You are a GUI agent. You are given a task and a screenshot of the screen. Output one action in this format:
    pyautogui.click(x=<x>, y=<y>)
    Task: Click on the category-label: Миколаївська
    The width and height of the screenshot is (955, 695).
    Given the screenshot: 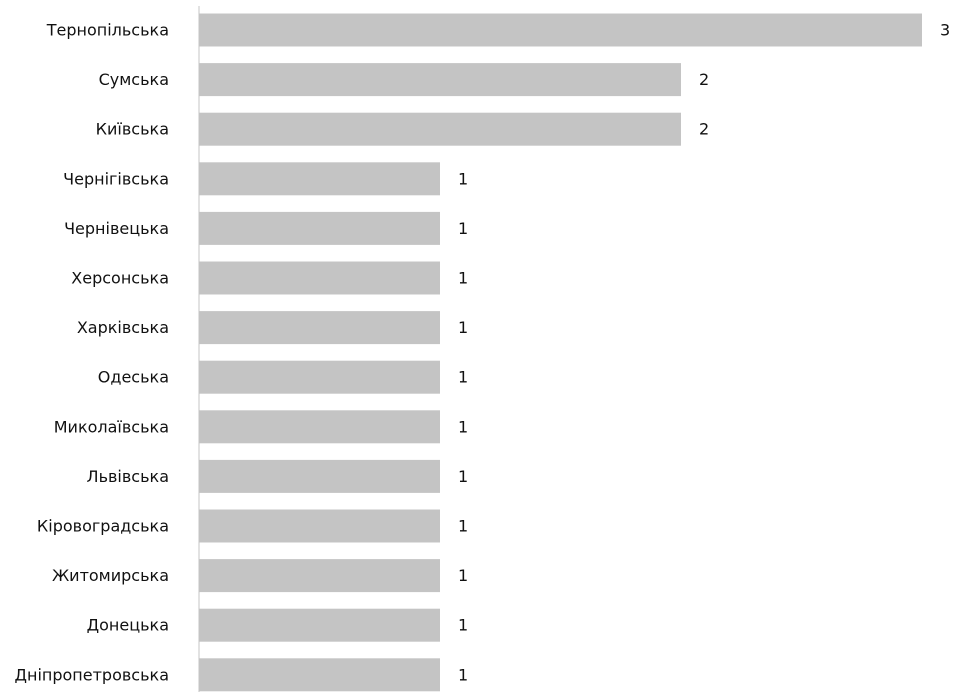 What is the action you would take?
    pyautogui.click(x=111, y=426)
    